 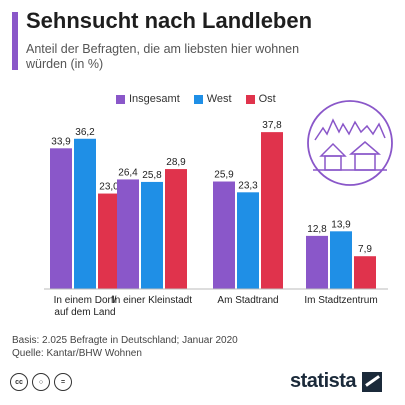 What do you see at coordinates (120, 99) in the screenshot?
I see `legend-swatch-insgesamt` at bounding box center [120, 99].